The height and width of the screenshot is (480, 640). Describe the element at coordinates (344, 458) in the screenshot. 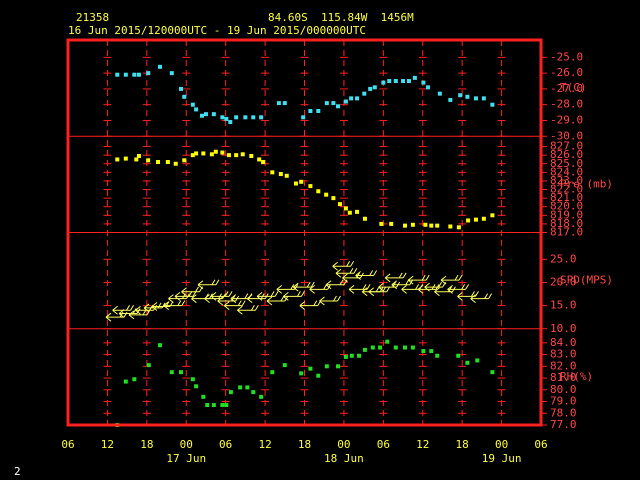

I see `day-label: 18 Jun` at that location.